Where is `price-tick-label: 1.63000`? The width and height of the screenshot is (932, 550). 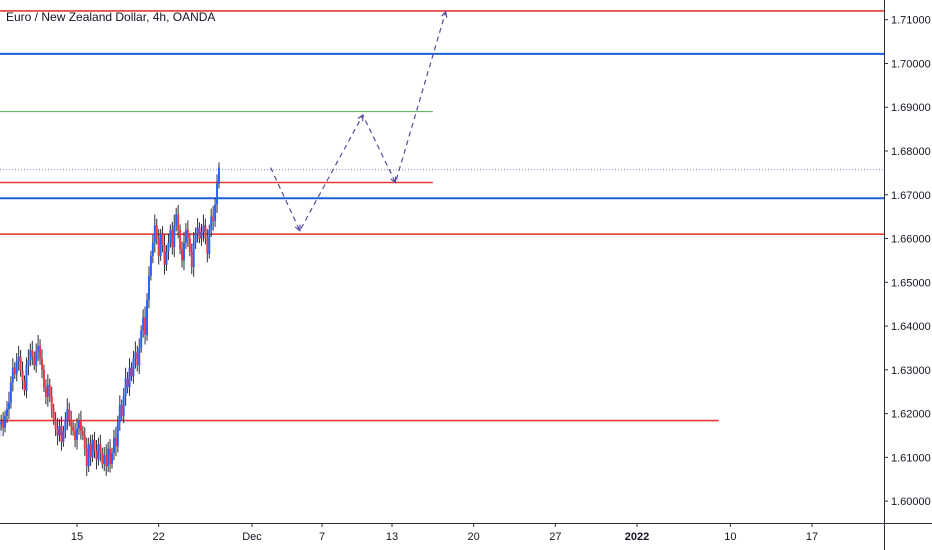 price-tick-label: 1.63000 is located at coordinates (911, 371).